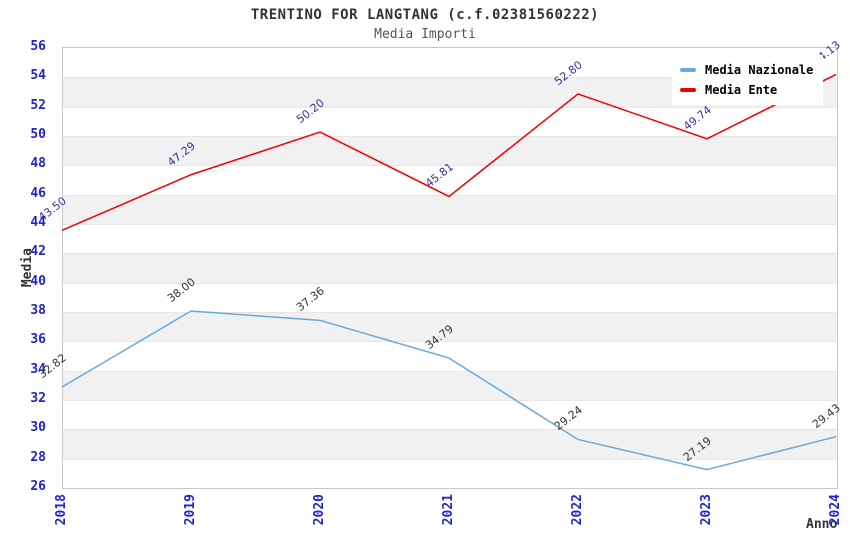 Image resolution: width=850 pixels, height=550 pixels. What do you see at coordinates (38, 457) in the screenshot?
I see `y-tick-label: 28` at bounding box center [38, 457].